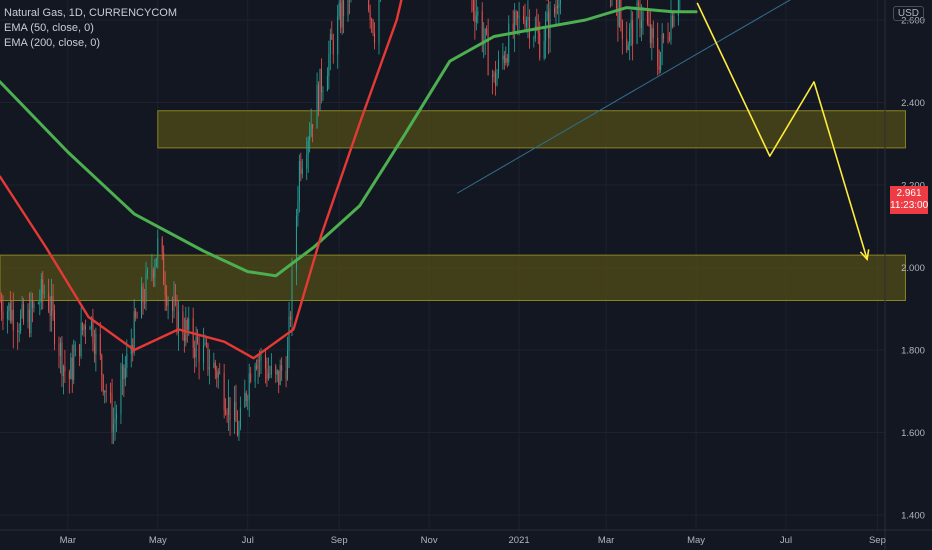 The width and height of the screenshot is (932, 550). I want to click on currency-badge: USD, so click(908, 13).